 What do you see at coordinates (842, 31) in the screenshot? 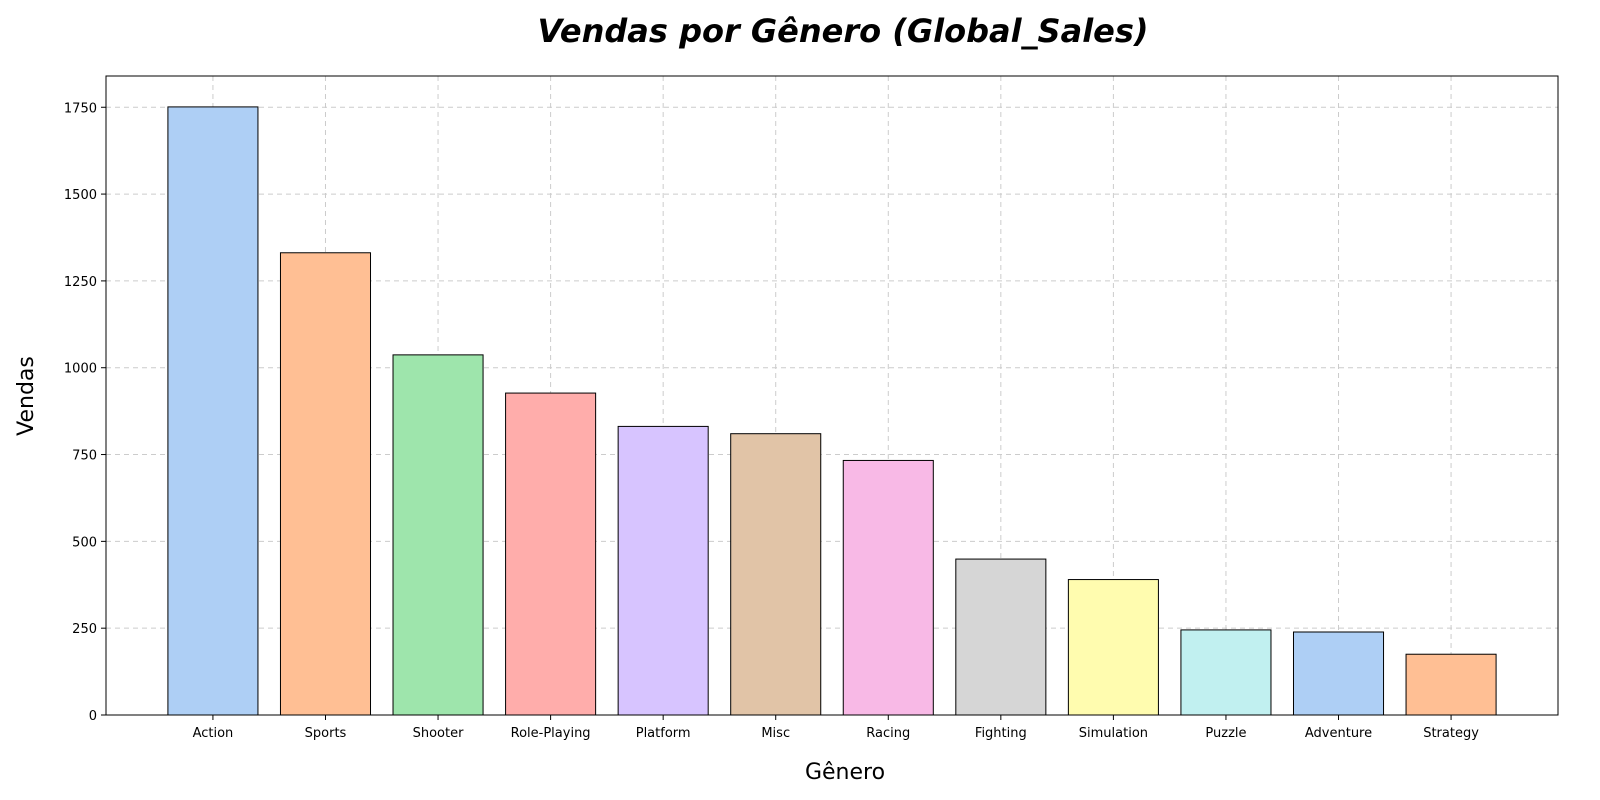
I see `chart-title: Vendas por Gênero (Global_Sales)` at bounding box center [842, 31].